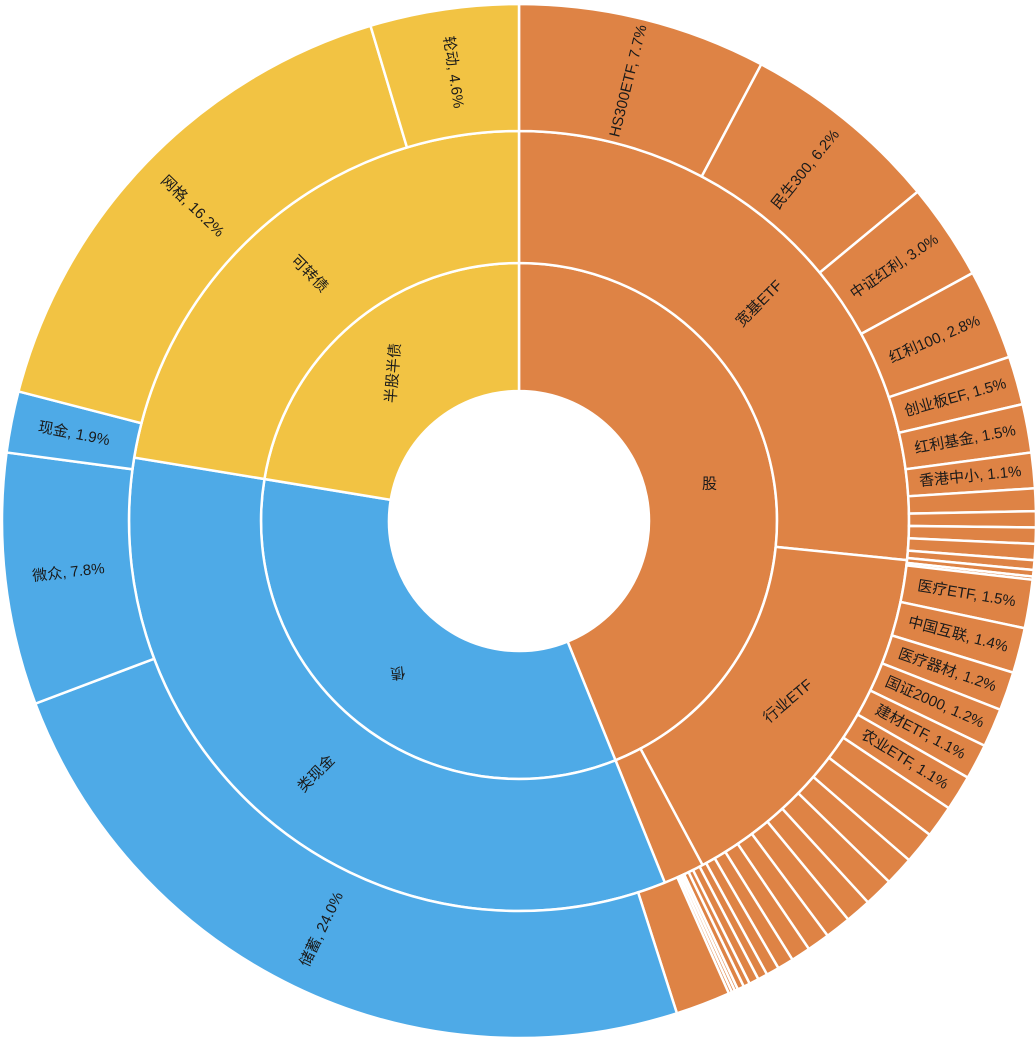  I want to click on sunburst-label-半股半债: 半股半债, so click(394, 372).